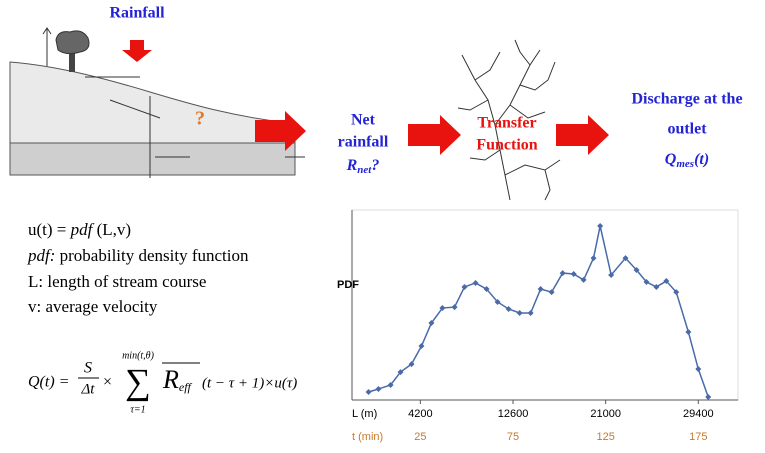 Image resolution: width=765 pixels, height=453 pixels. Describe the element at coordinates (348, 285) in the screenshot. I see `y-axis-label: PDF` at that location.